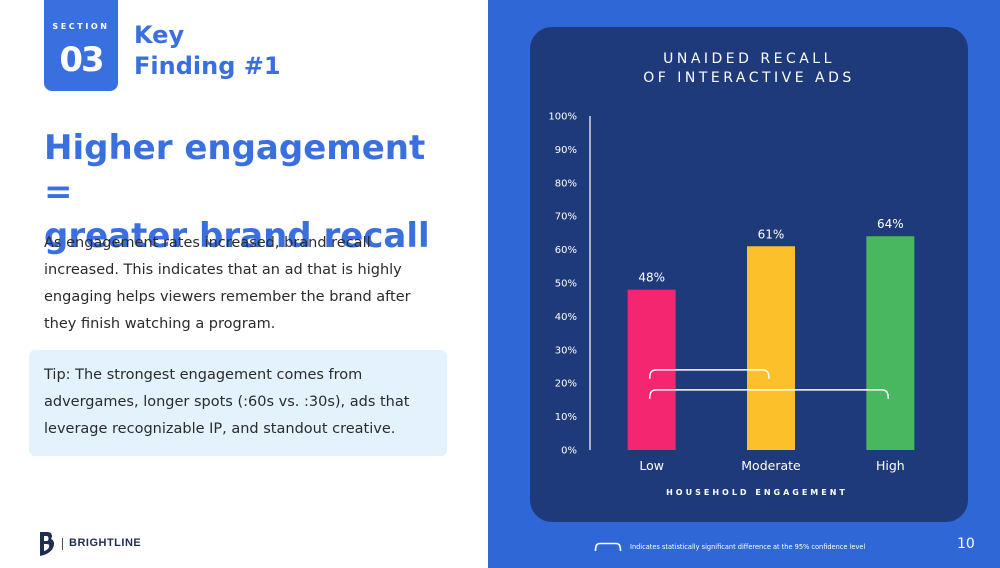  I want to click on section-number: 03, so click(81, 60).